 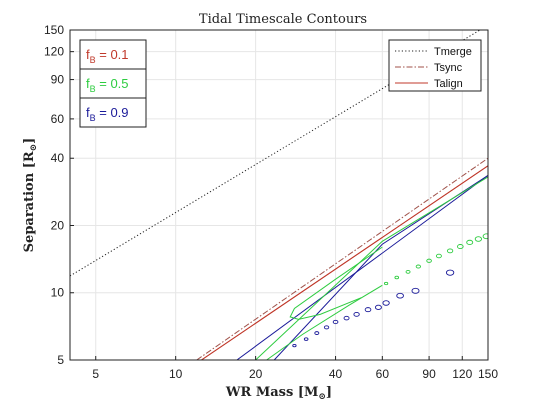 What do you see at coordinates (176, 374) in the screenshot?
I see `x-tick-label: 10` at bounding box center [176, 374].